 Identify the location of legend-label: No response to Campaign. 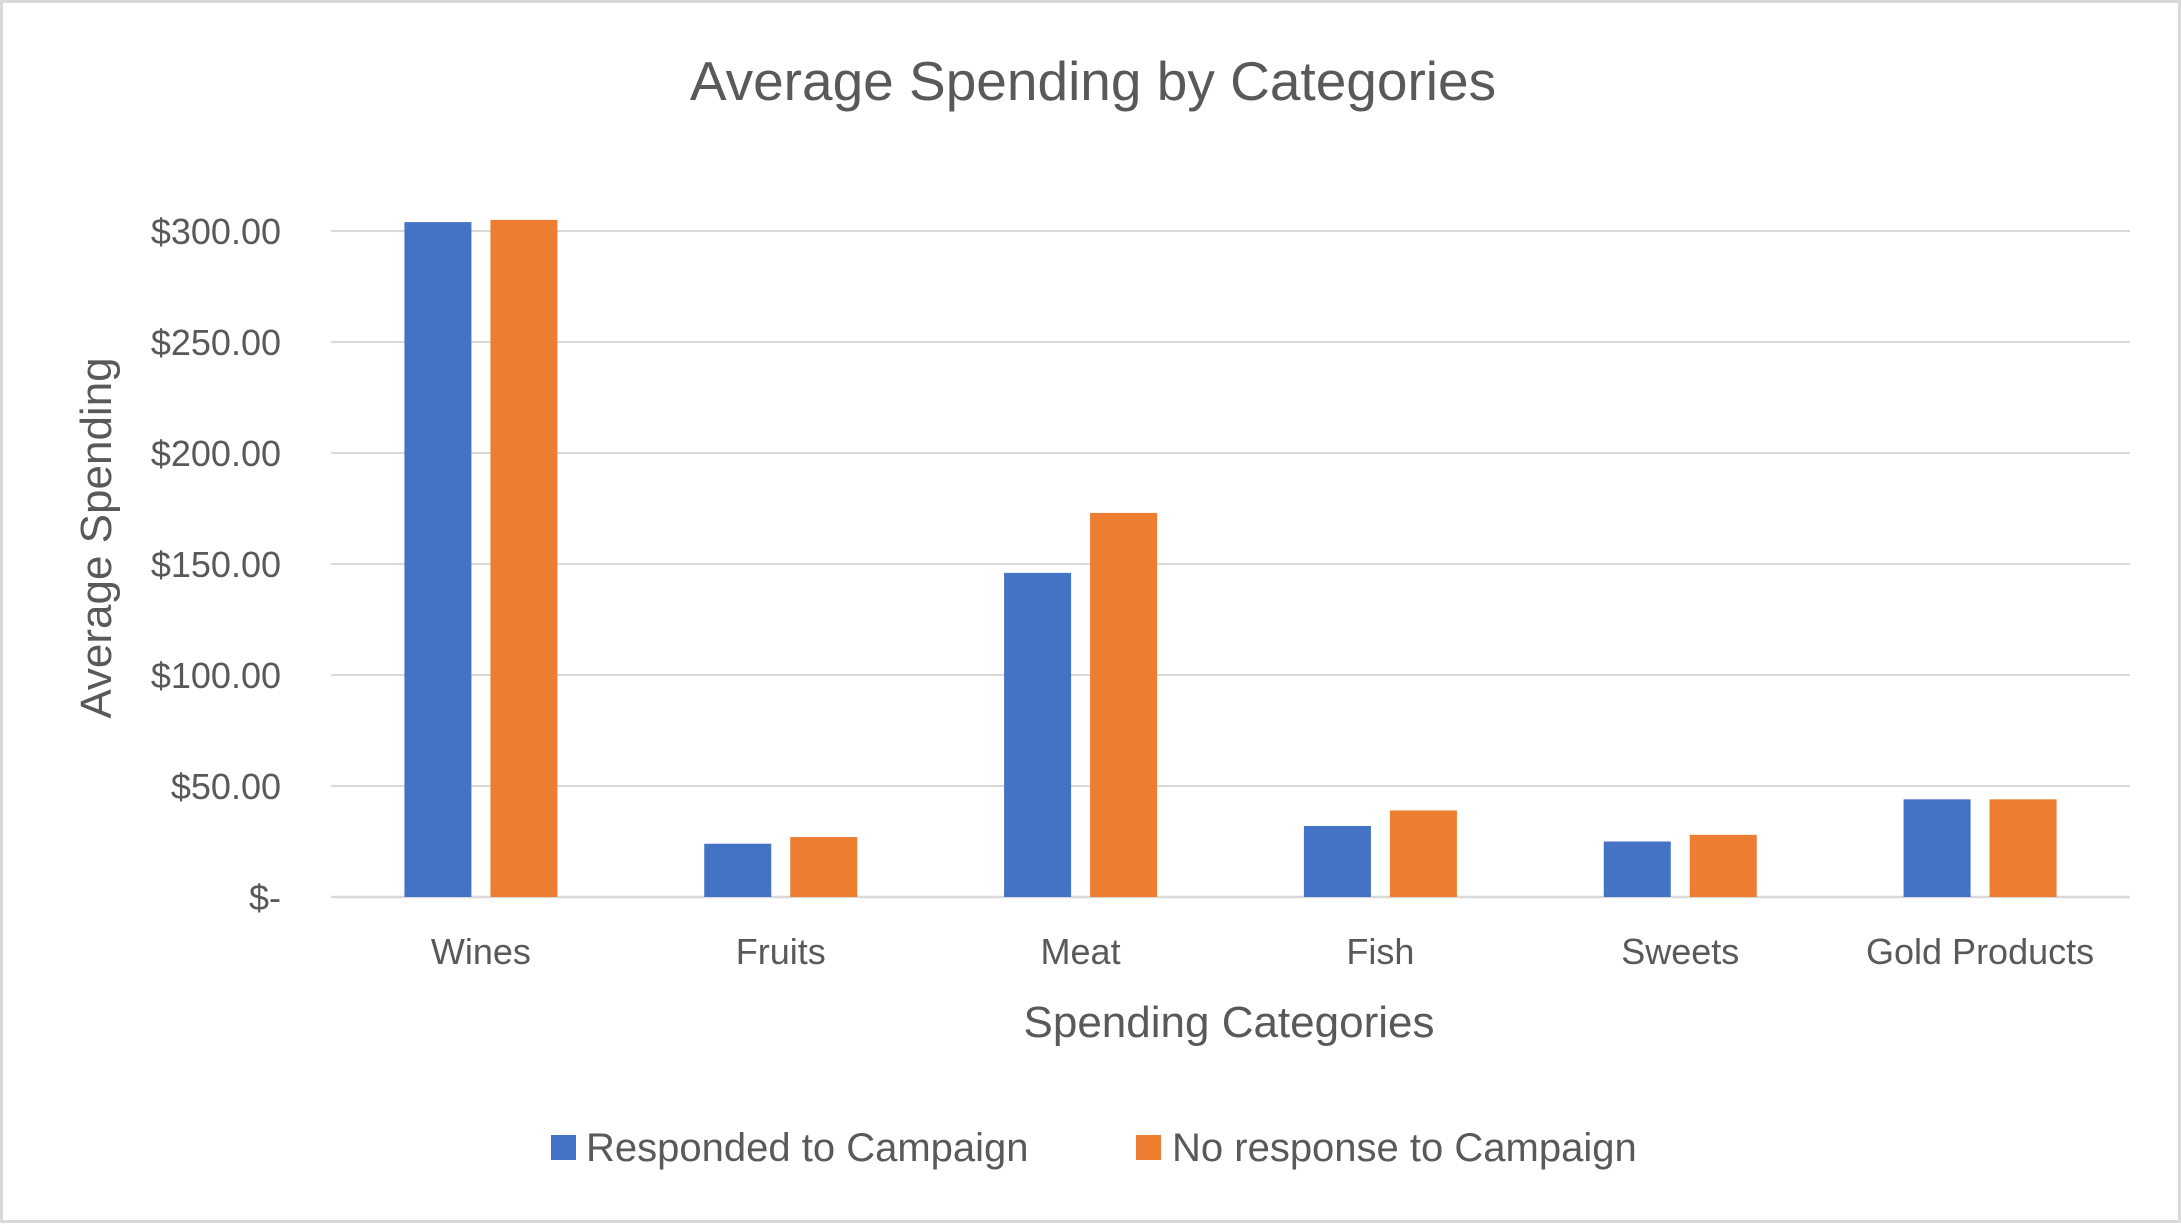
(1404, 1148).